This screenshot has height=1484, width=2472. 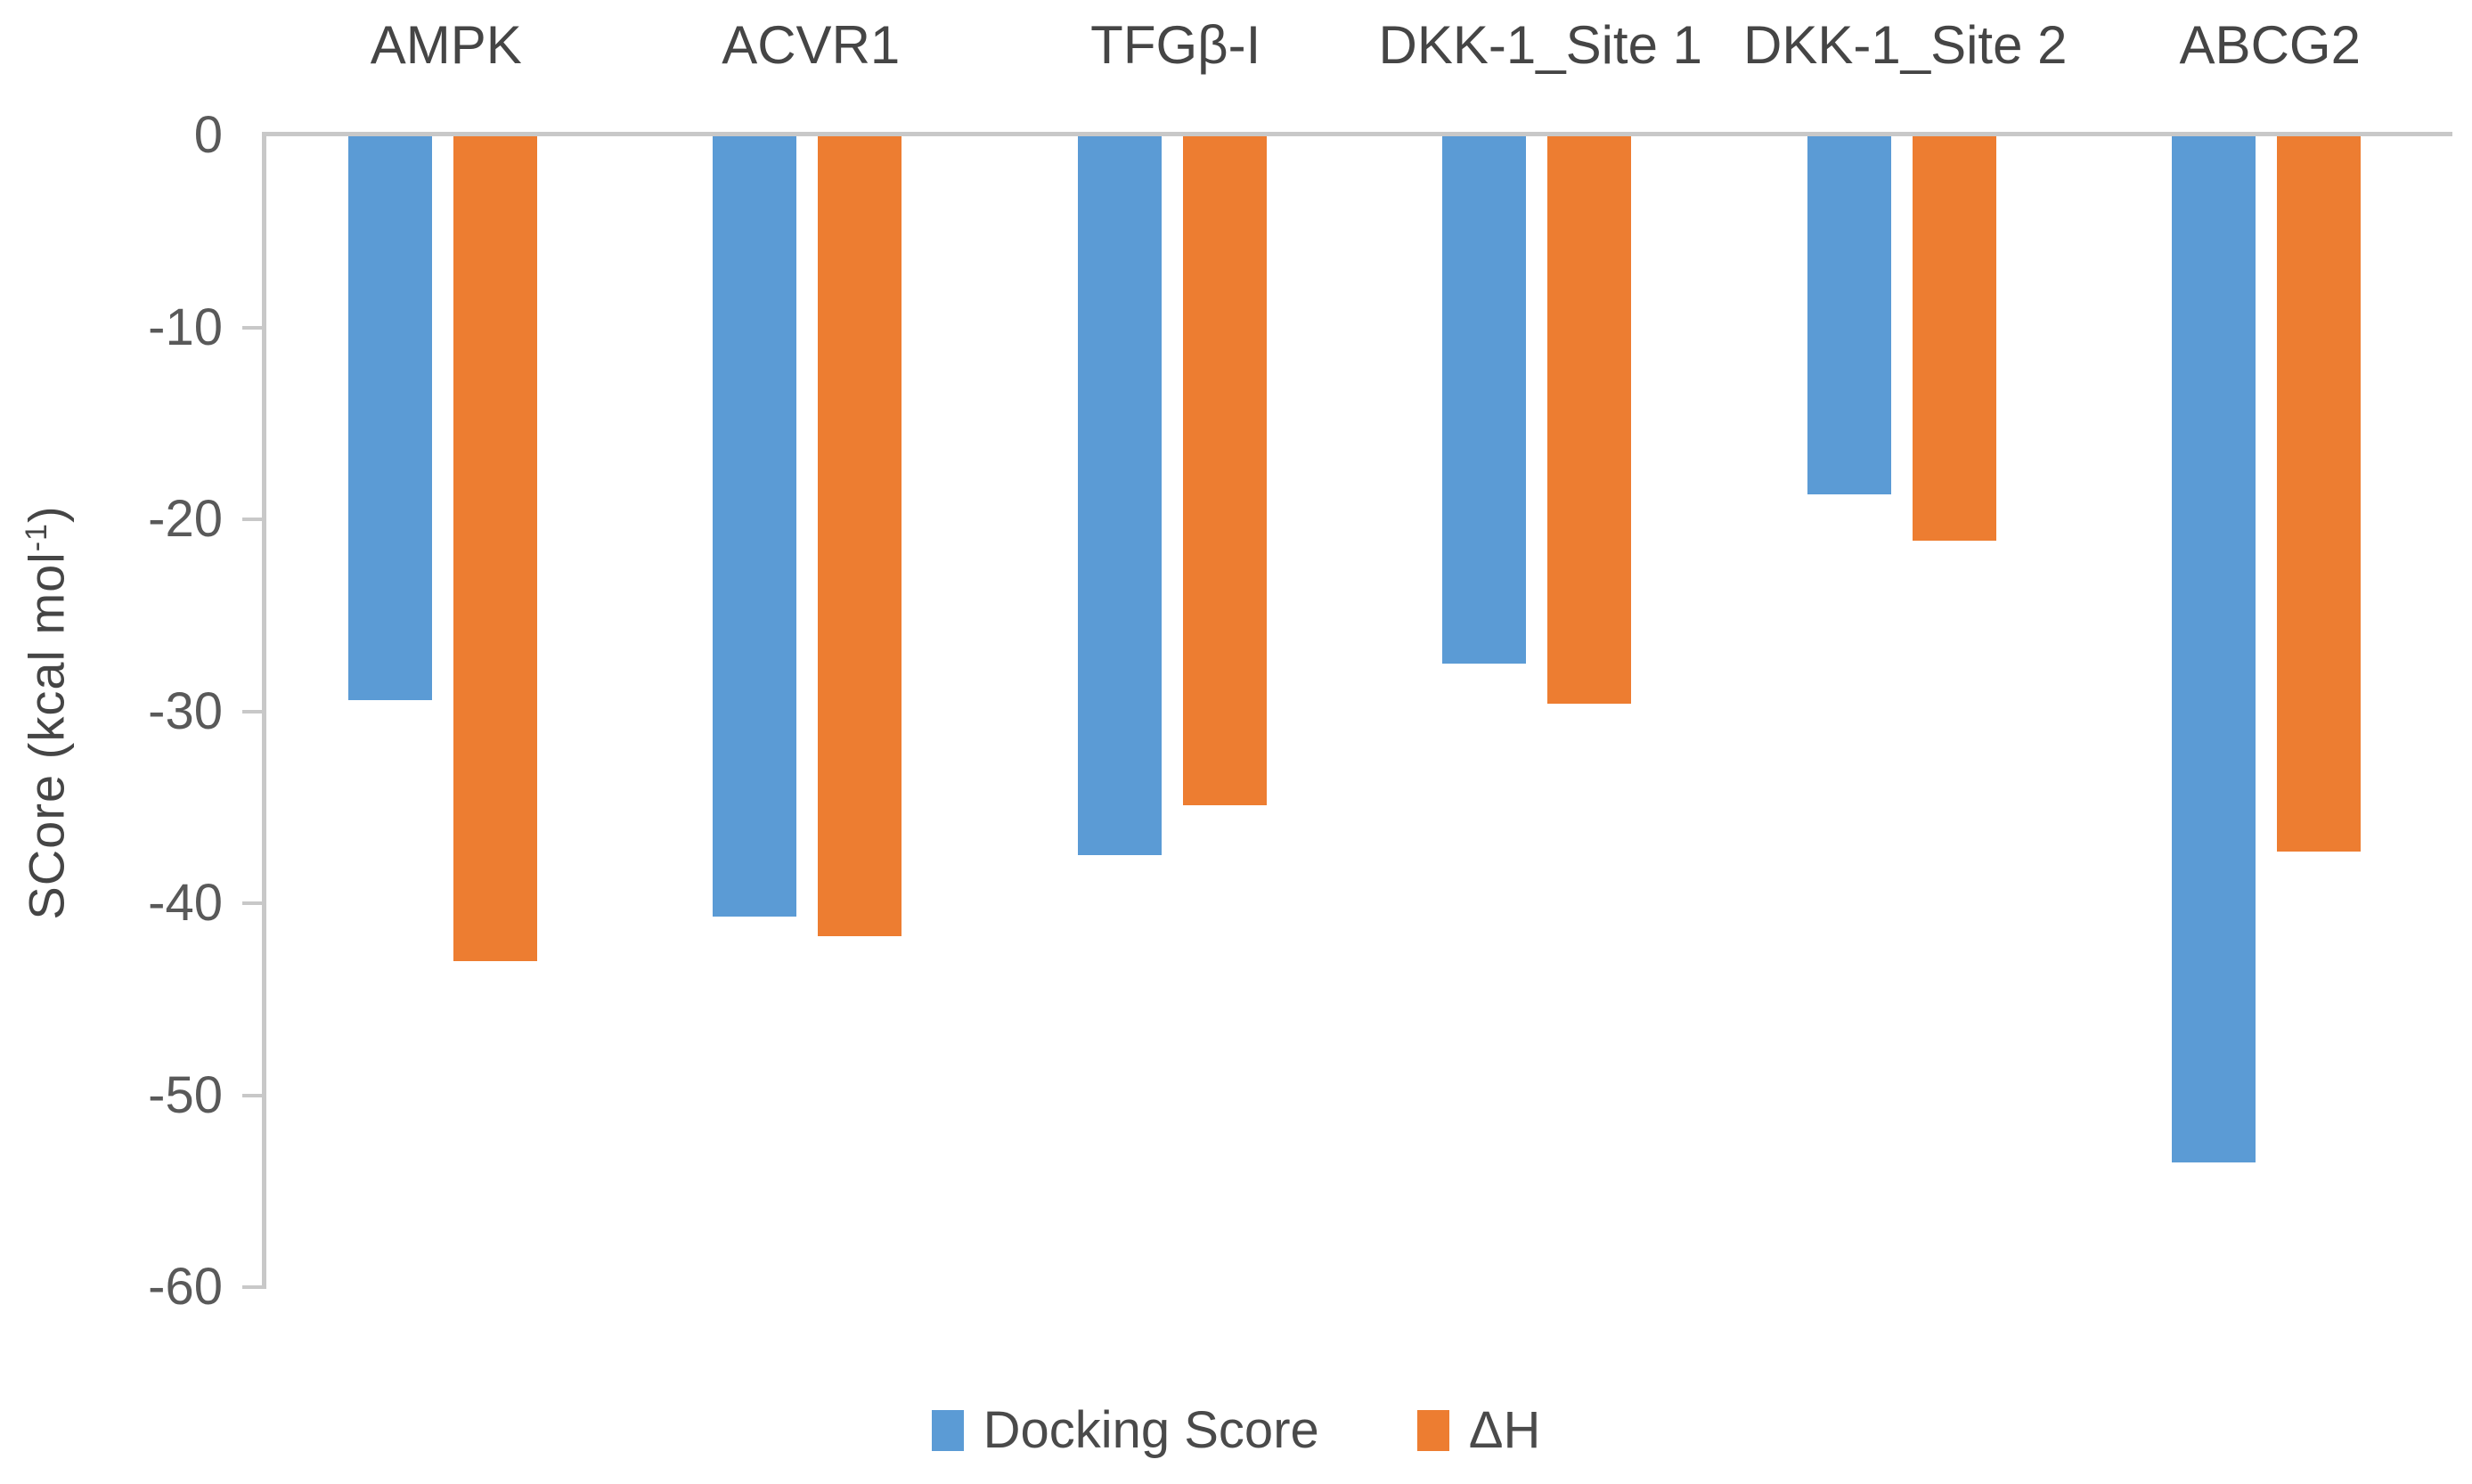 What do you see at coordinates (208, 135) in the screenshot?
I see `y-axis-tick-label: 0` at bounding box center [208, 135].